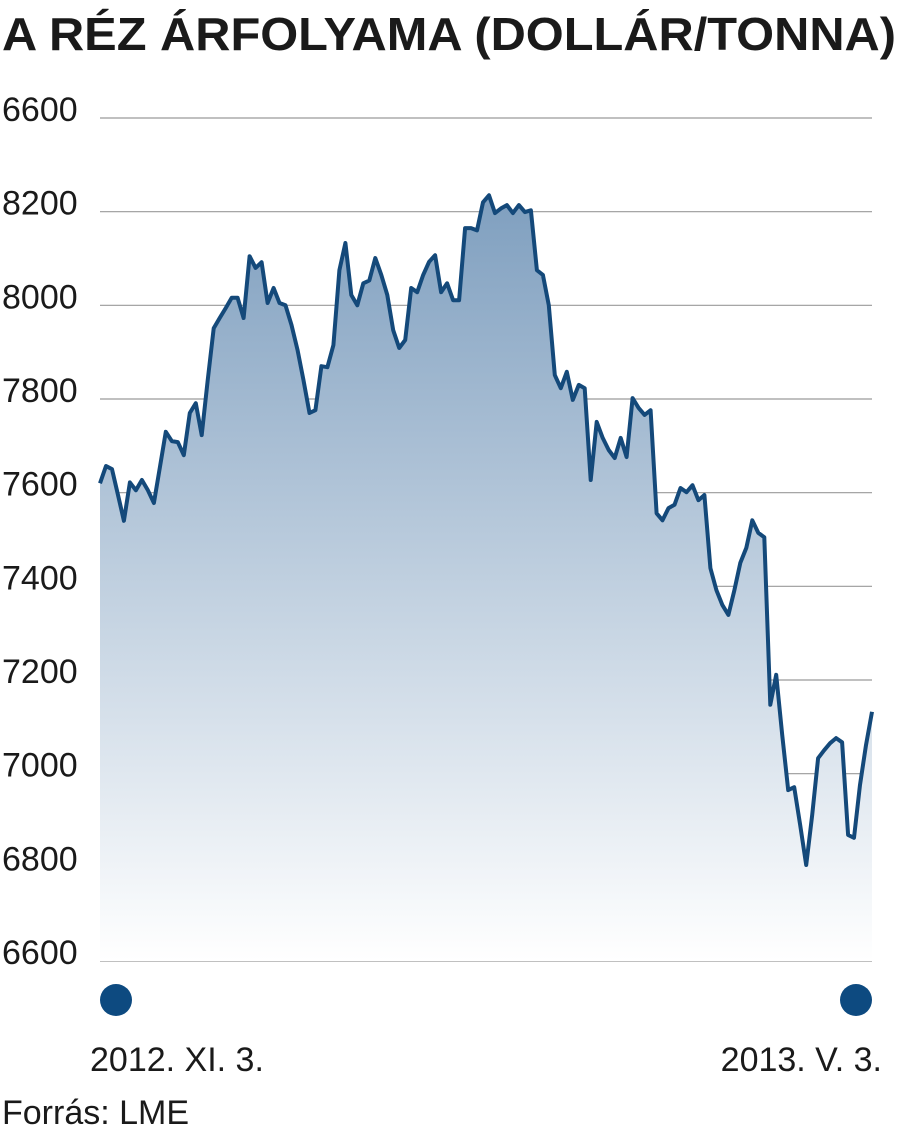 The width and height of the screenshot is (900, 1133). Describe the element at coordinates (40, 578) in the screenshot. I see `y-tick-label: 7400` at that location.